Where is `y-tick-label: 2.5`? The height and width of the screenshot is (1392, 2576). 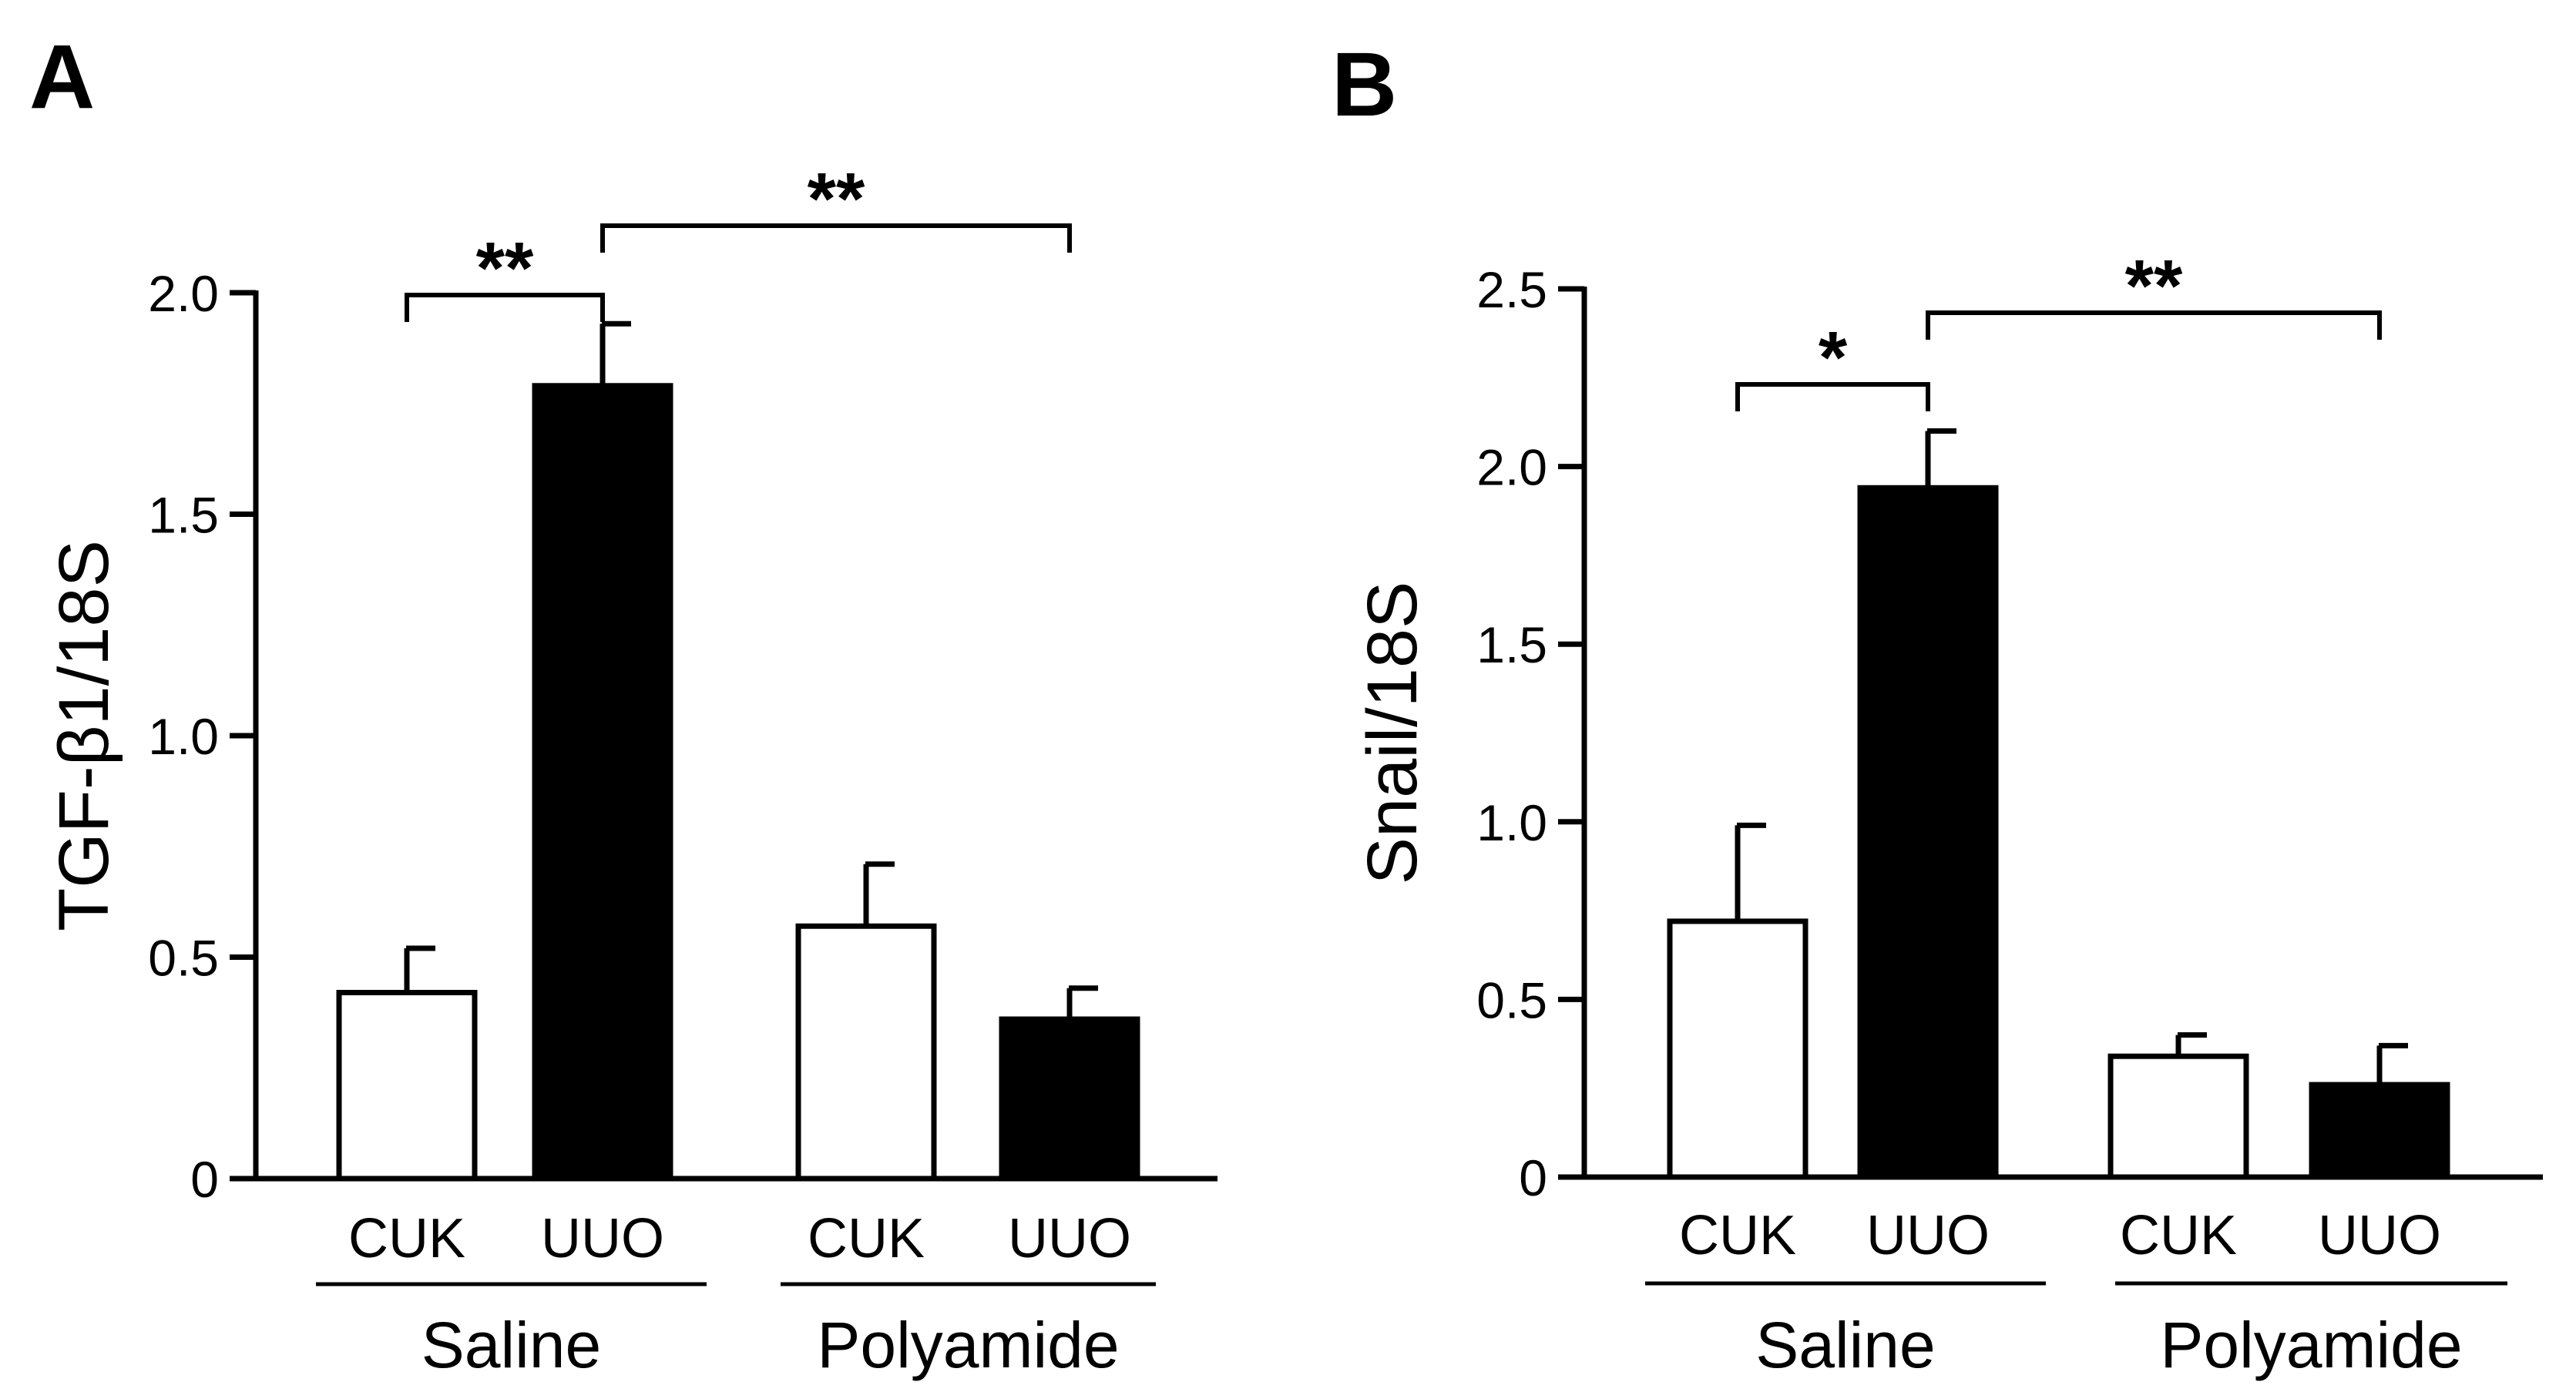
y-tick-label: 2.5 is located at coordinates (1511, 289).